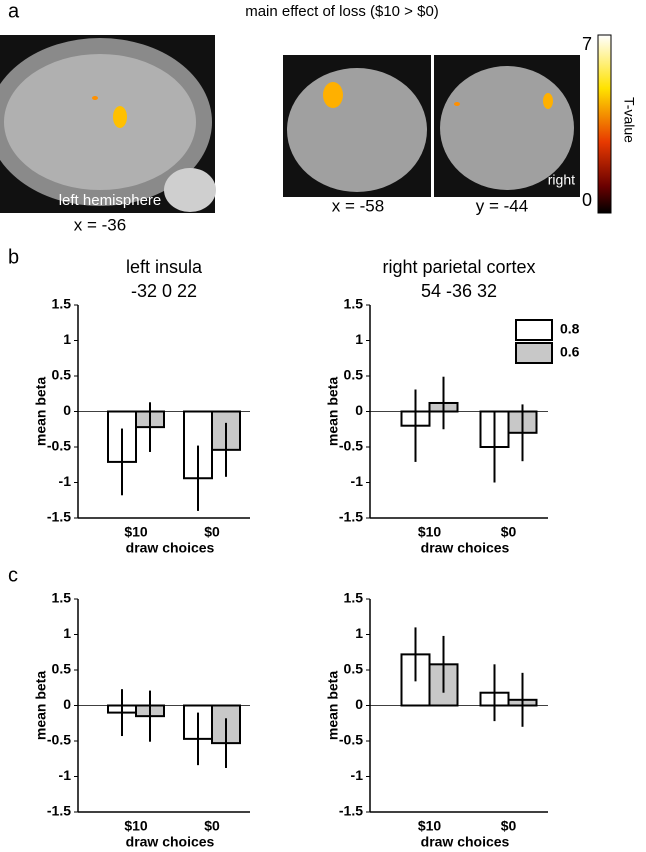 This screenshot has height=852, width=646. I want to click on chart-title: right parietal cortex, so click(458, 267).